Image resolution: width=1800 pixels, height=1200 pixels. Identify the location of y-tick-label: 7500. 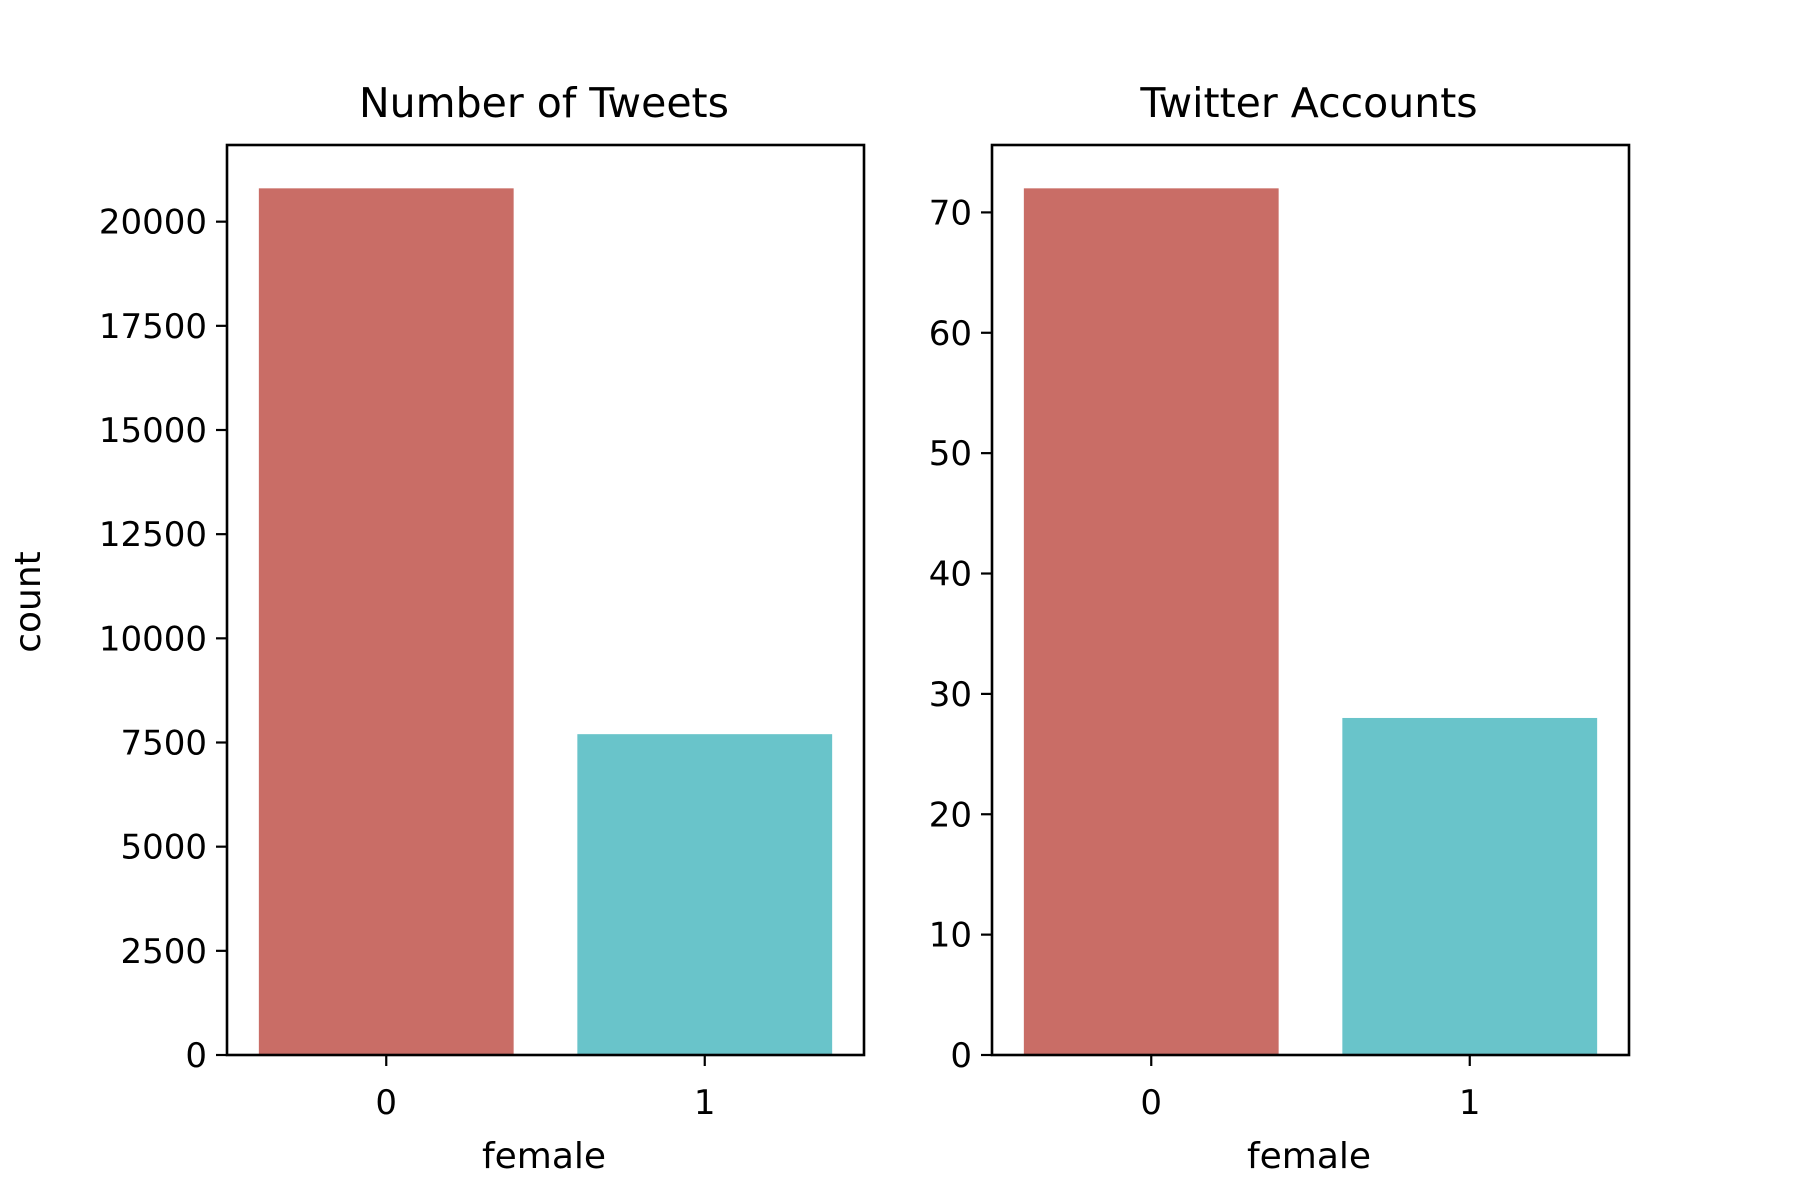
(163, 744).